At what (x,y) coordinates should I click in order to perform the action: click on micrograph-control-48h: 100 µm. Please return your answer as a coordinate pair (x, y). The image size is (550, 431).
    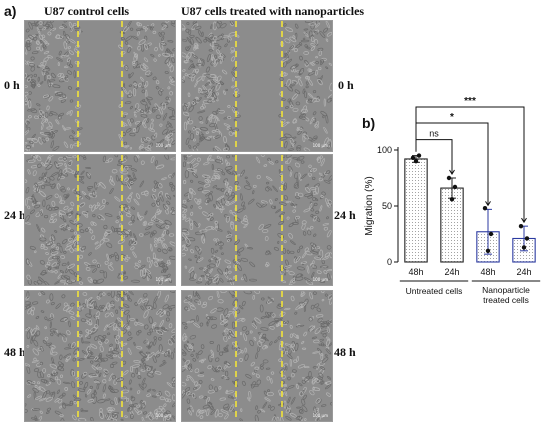
    Looking at the image, I should click on (100, 356).